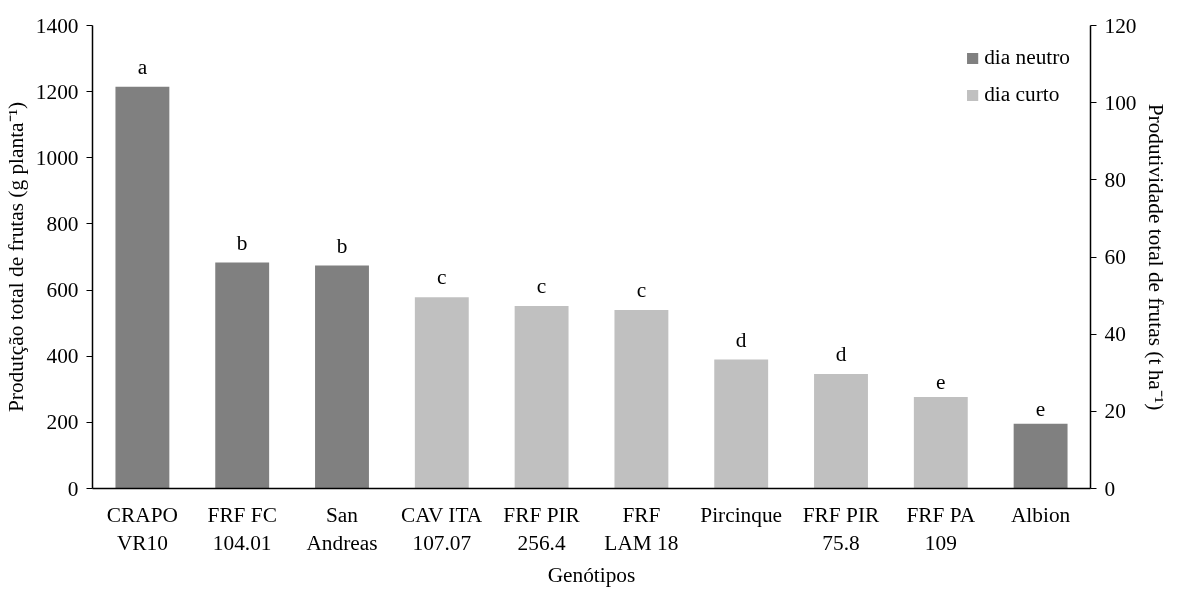 Image resolution: width=1195 pixels, height=594 pixels. Describe the element at coordinates (57, 157) in the screenshot. I see `y-tick-label: 1000` at that location.